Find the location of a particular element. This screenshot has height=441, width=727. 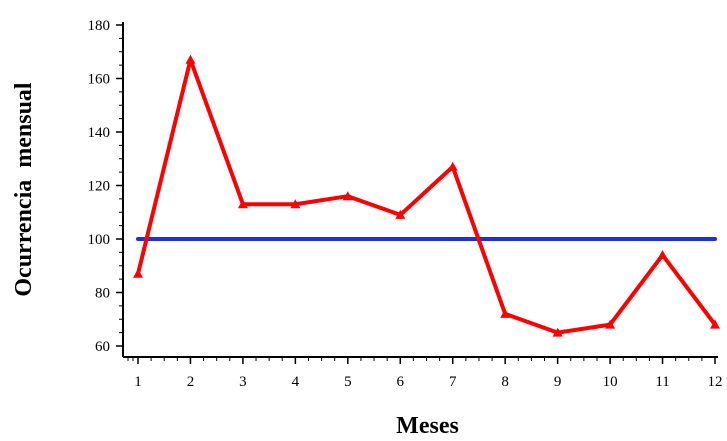

x-tick-label: 1 is located at coordinates (138, 382).